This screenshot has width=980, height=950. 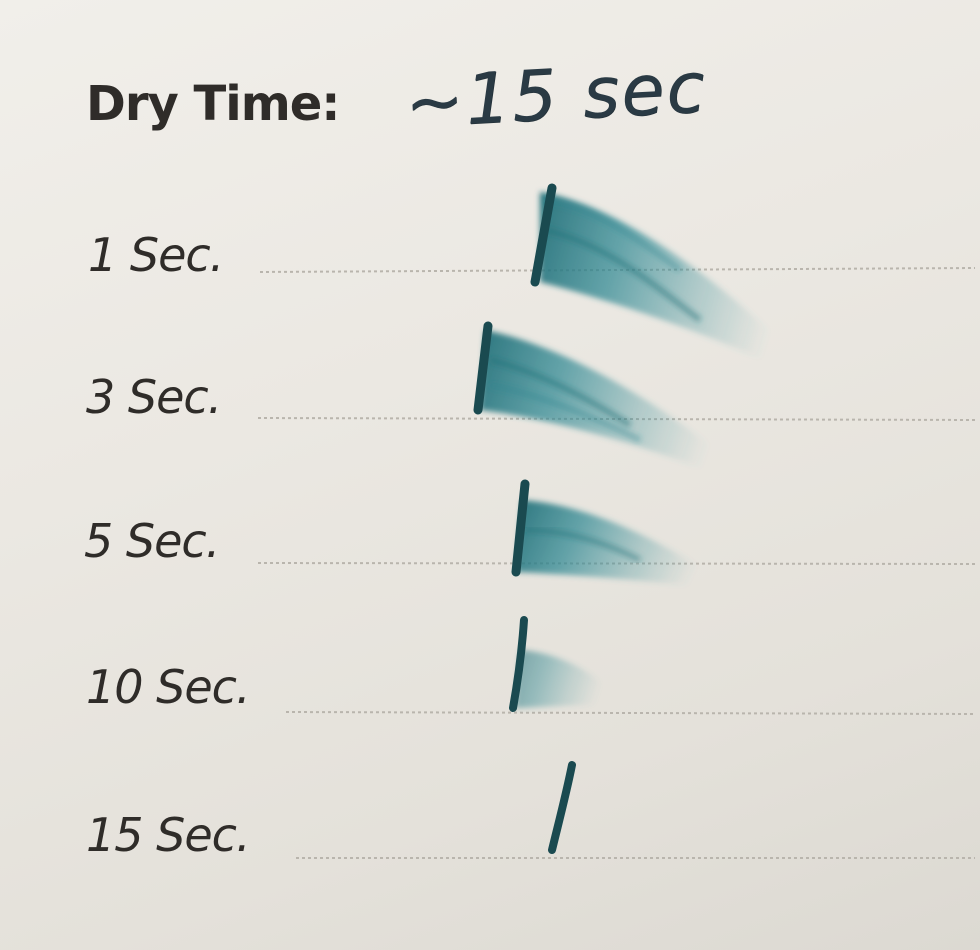 What do you see at coordinates (630, 713) in the screenshot?
I see `dotted-line-10-sec` at bounding box center [630, 713].